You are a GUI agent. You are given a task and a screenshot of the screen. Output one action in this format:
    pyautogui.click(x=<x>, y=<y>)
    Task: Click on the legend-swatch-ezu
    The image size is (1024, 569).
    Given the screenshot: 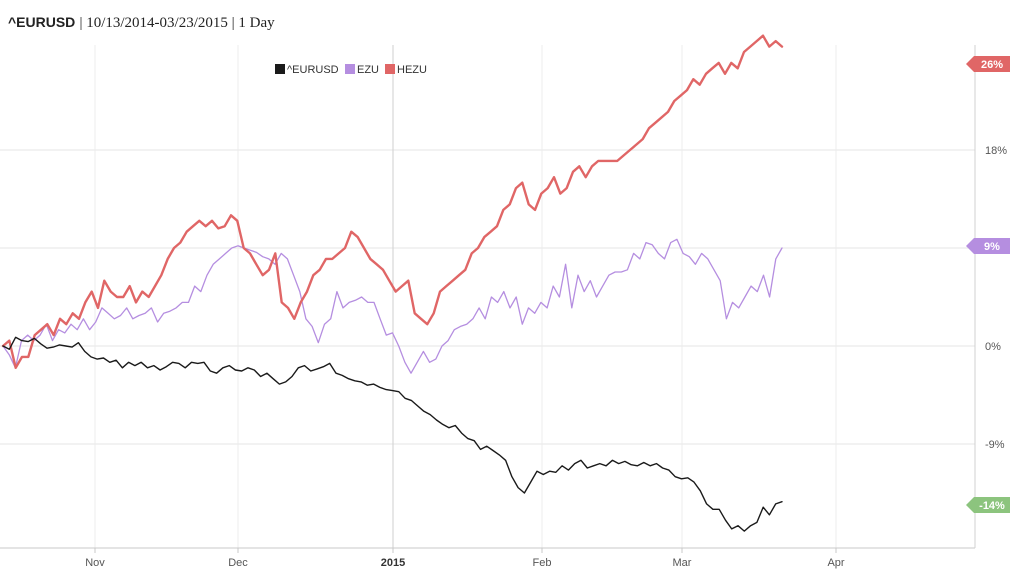 What is the action you would take?
    pyautogui.click(x=350, y=69)
    